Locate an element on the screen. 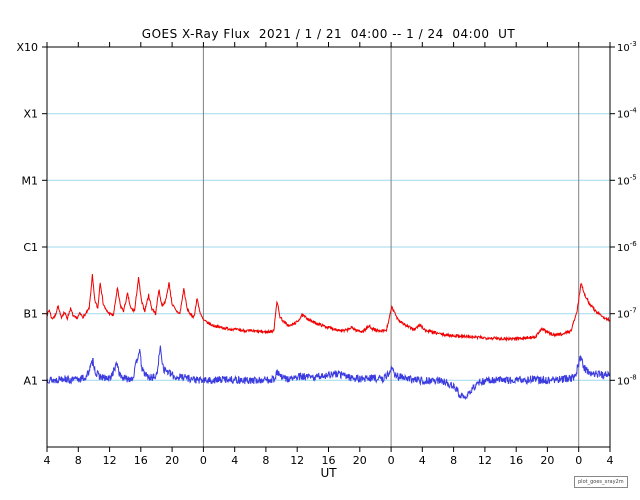 This screenshot has width=640, height=500. flare-class-label: A1 is located at coordinates (30, 380).